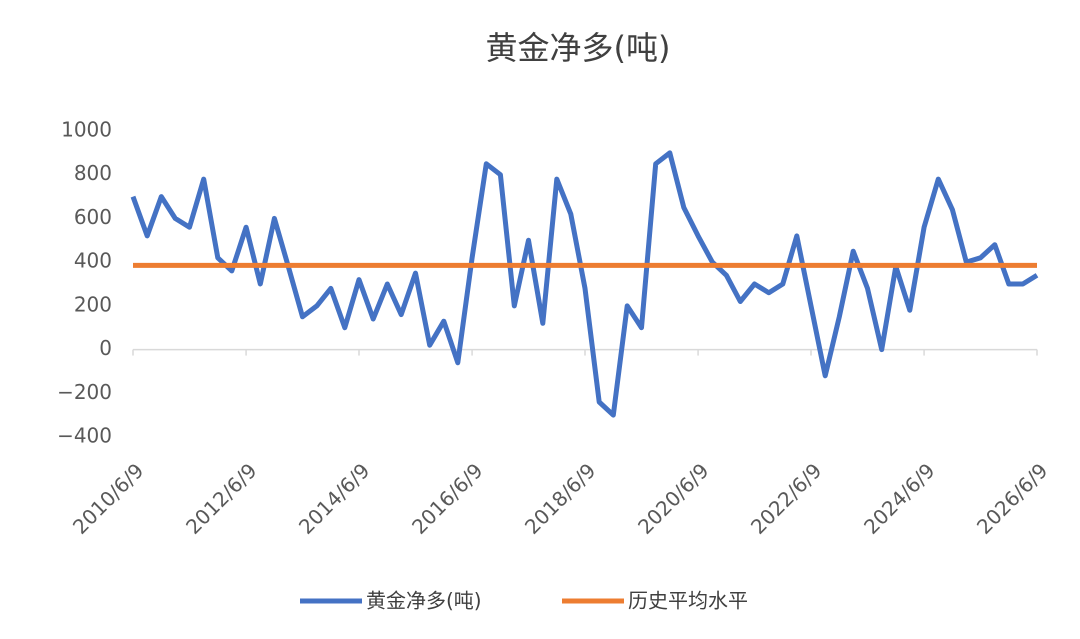 This screenshot has width=1080, height=639. What do you see at coordinates (688, 601) in the screenshot?
I see `legend-label: 历史平均水平` at bounding box center [688, 601].